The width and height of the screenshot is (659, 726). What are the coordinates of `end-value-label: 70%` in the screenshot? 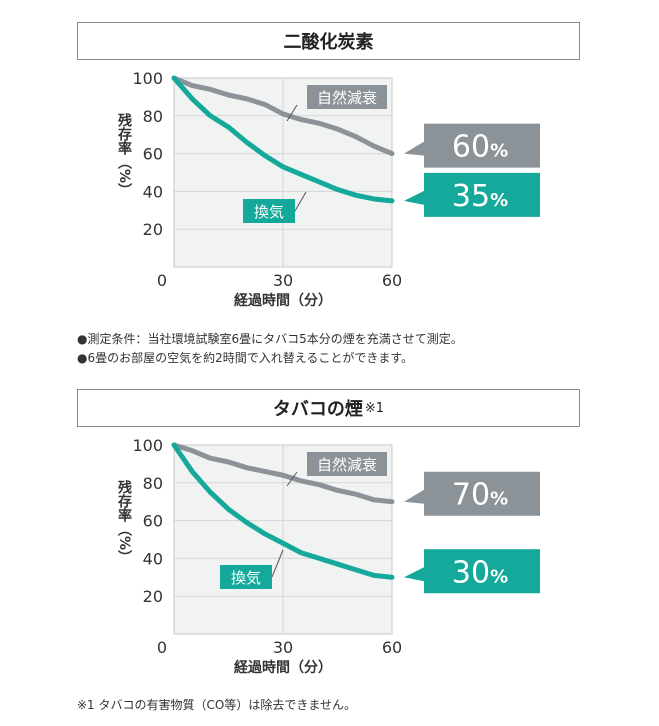 It's located at (480, 495).